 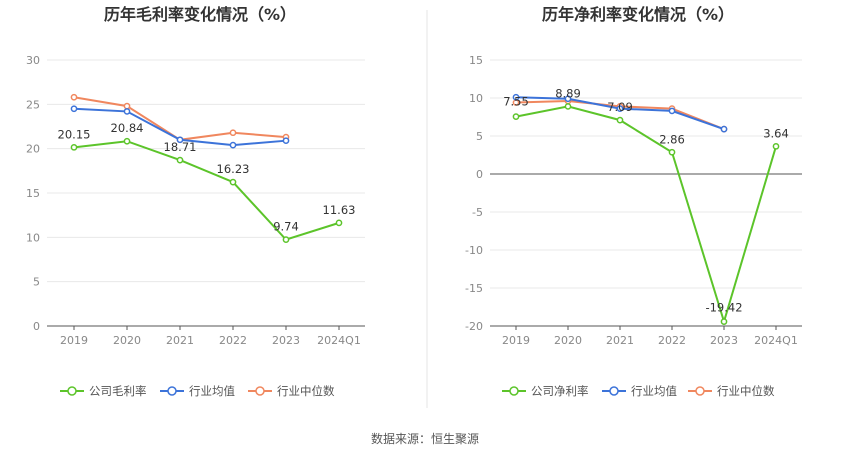 I want to click on legend-item-0: 公司毛利率, so click(x=103, y=391).